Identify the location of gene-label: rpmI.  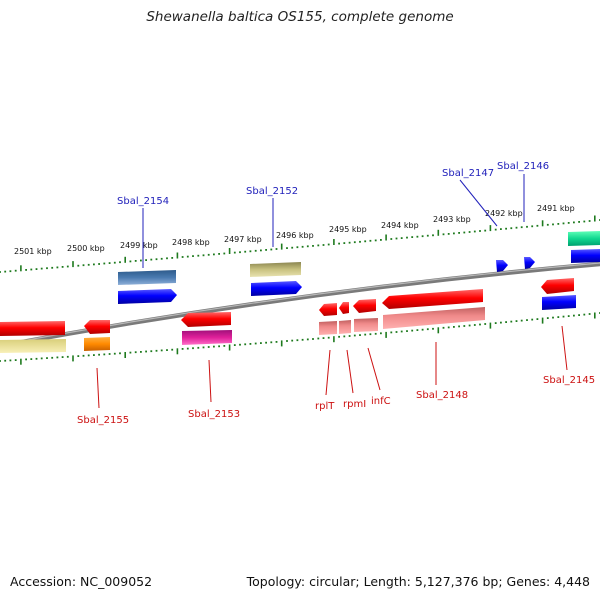
(354, 404).